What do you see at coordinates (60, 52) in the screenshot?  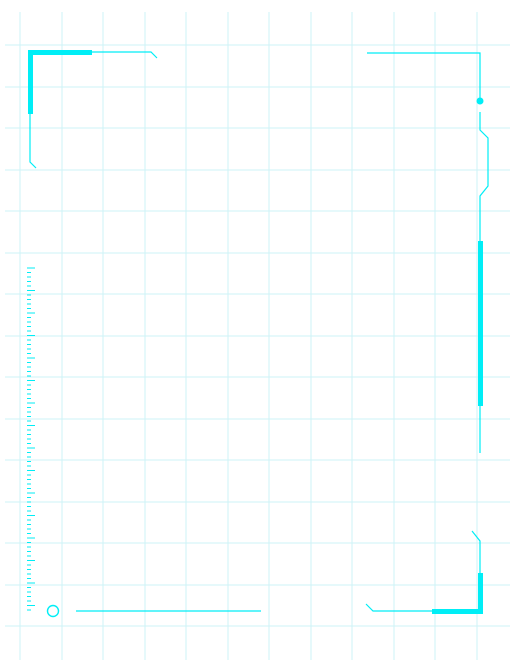 I see `top-left-bracket-thick-horizontal` at bounding box center [60, 52].